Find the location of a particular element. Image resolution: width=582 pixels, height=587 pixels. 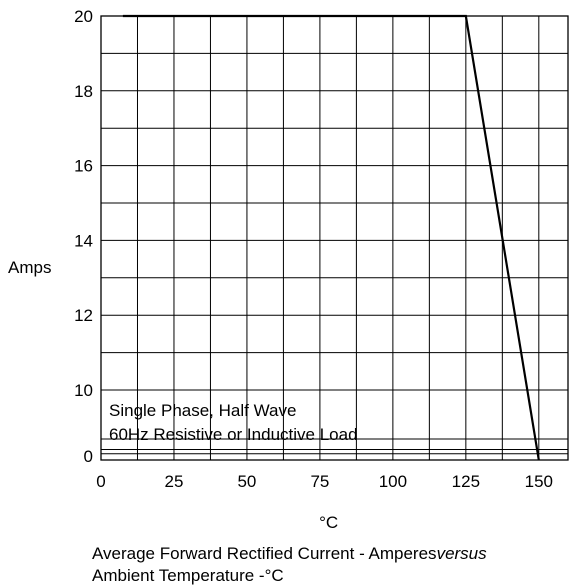

y-tick-label: 10 is located at coordinates (83, 390).